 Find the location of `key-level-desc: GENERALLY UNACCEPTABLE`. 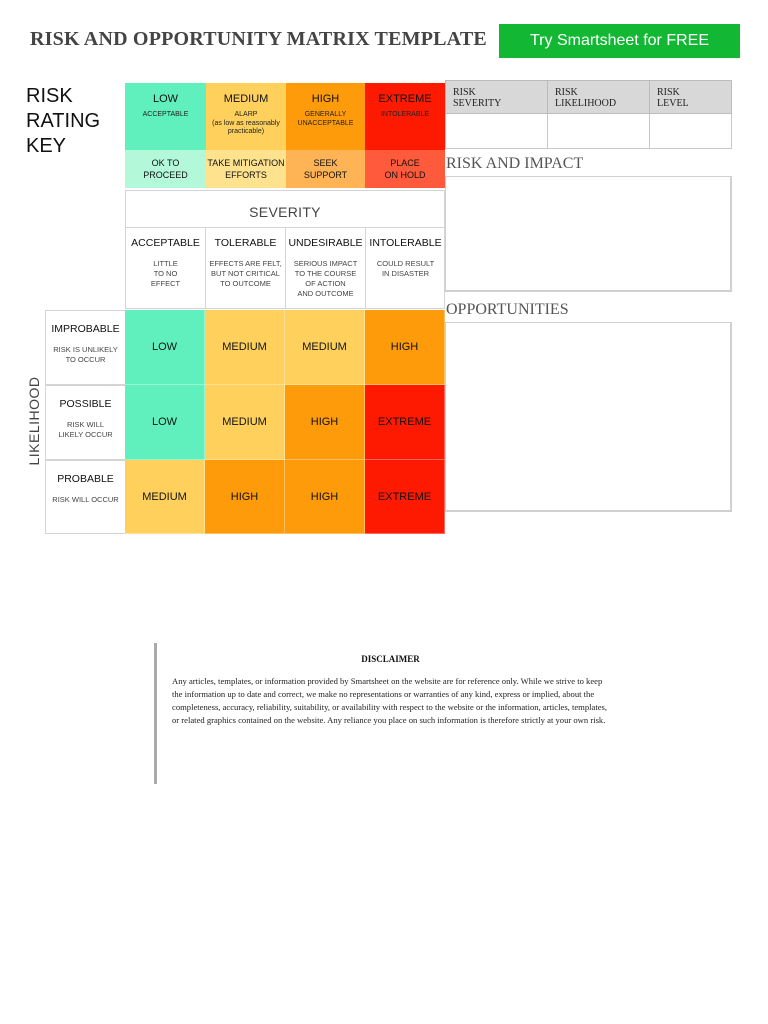

key-level-desc: GENERALLY UNACCEPTABLE is located at coordinates (326, 119).